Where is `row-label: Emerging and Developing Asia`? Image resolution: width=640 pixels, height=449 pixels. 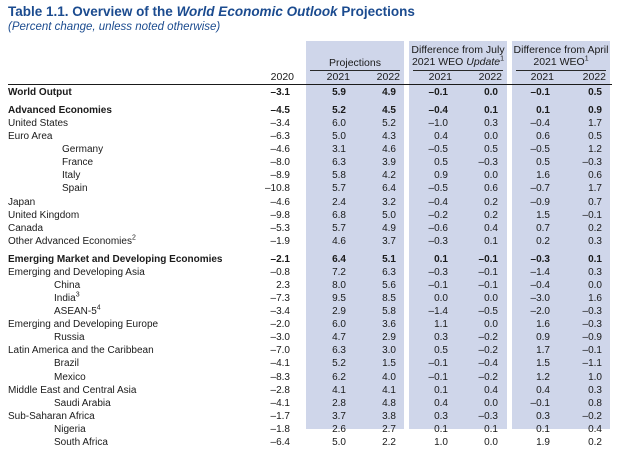 row-label: Emerging and Developing Asia is located at coordinates (76, 272).